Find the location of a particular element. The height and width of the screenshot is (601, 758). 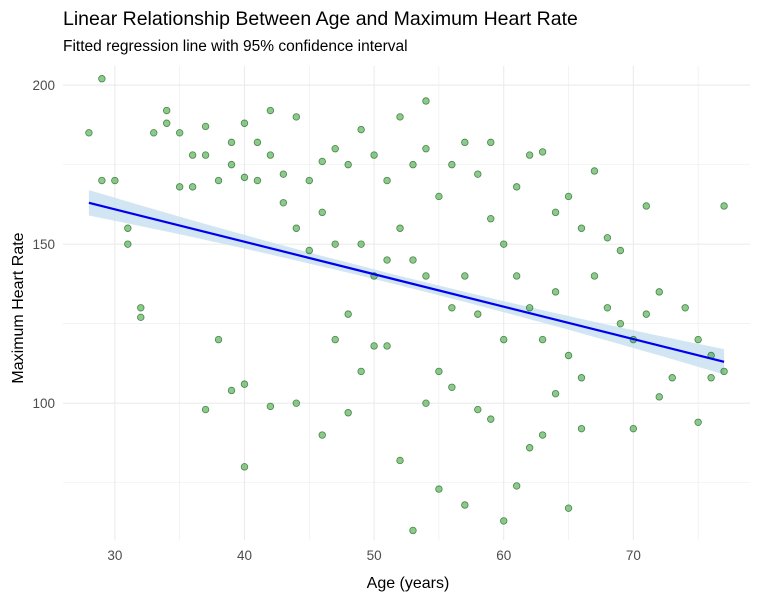

x-tick-label: 50 is located at coordinates (374, 555).